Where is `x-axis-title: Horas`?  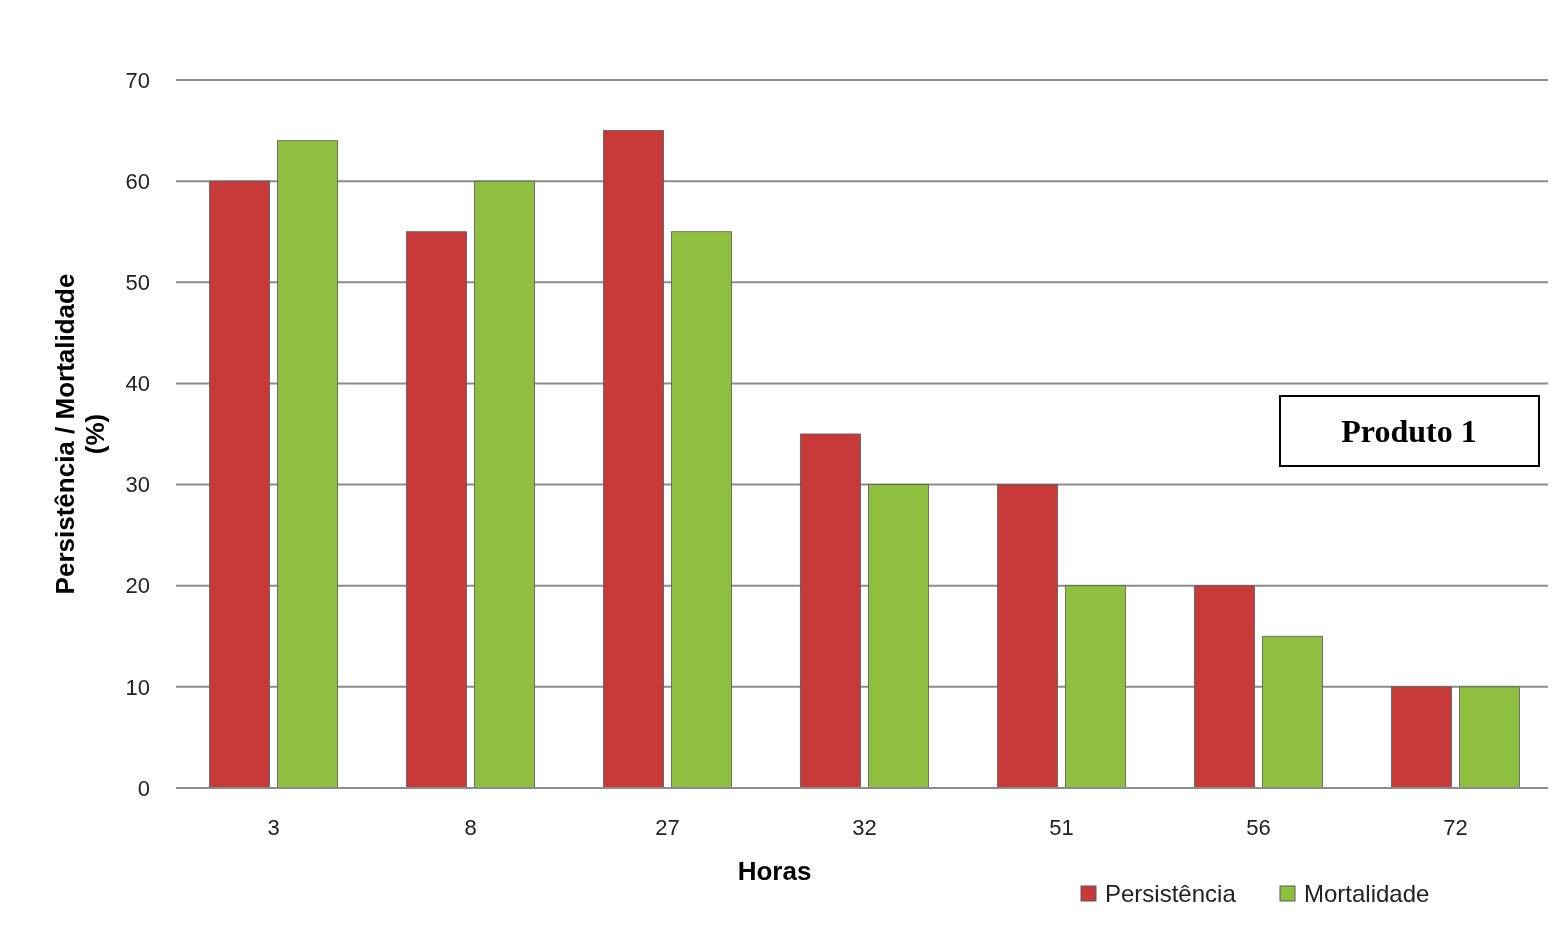 x-axis-title: Horas is located at coordinates (774, 871).